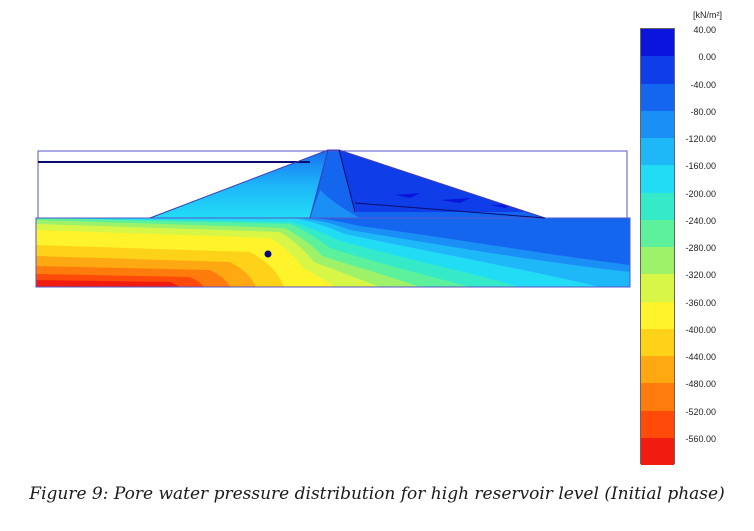  I want to click on legend-label: -160.00, so click(700, 166).